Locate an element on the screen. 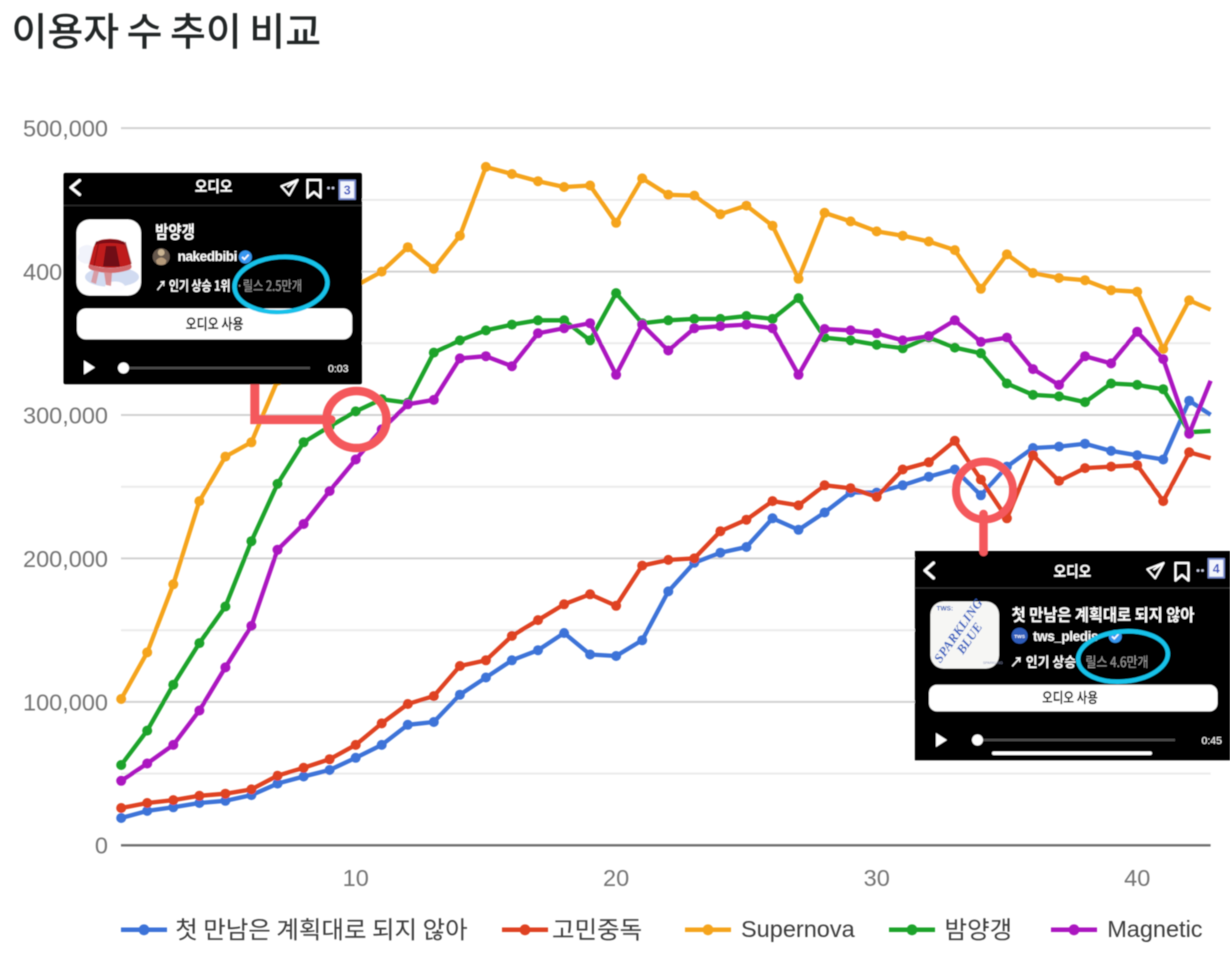 The width and height of the screenshot is (1230, 968). svg-text: 0:45 is located at coordinates (1212, 741).